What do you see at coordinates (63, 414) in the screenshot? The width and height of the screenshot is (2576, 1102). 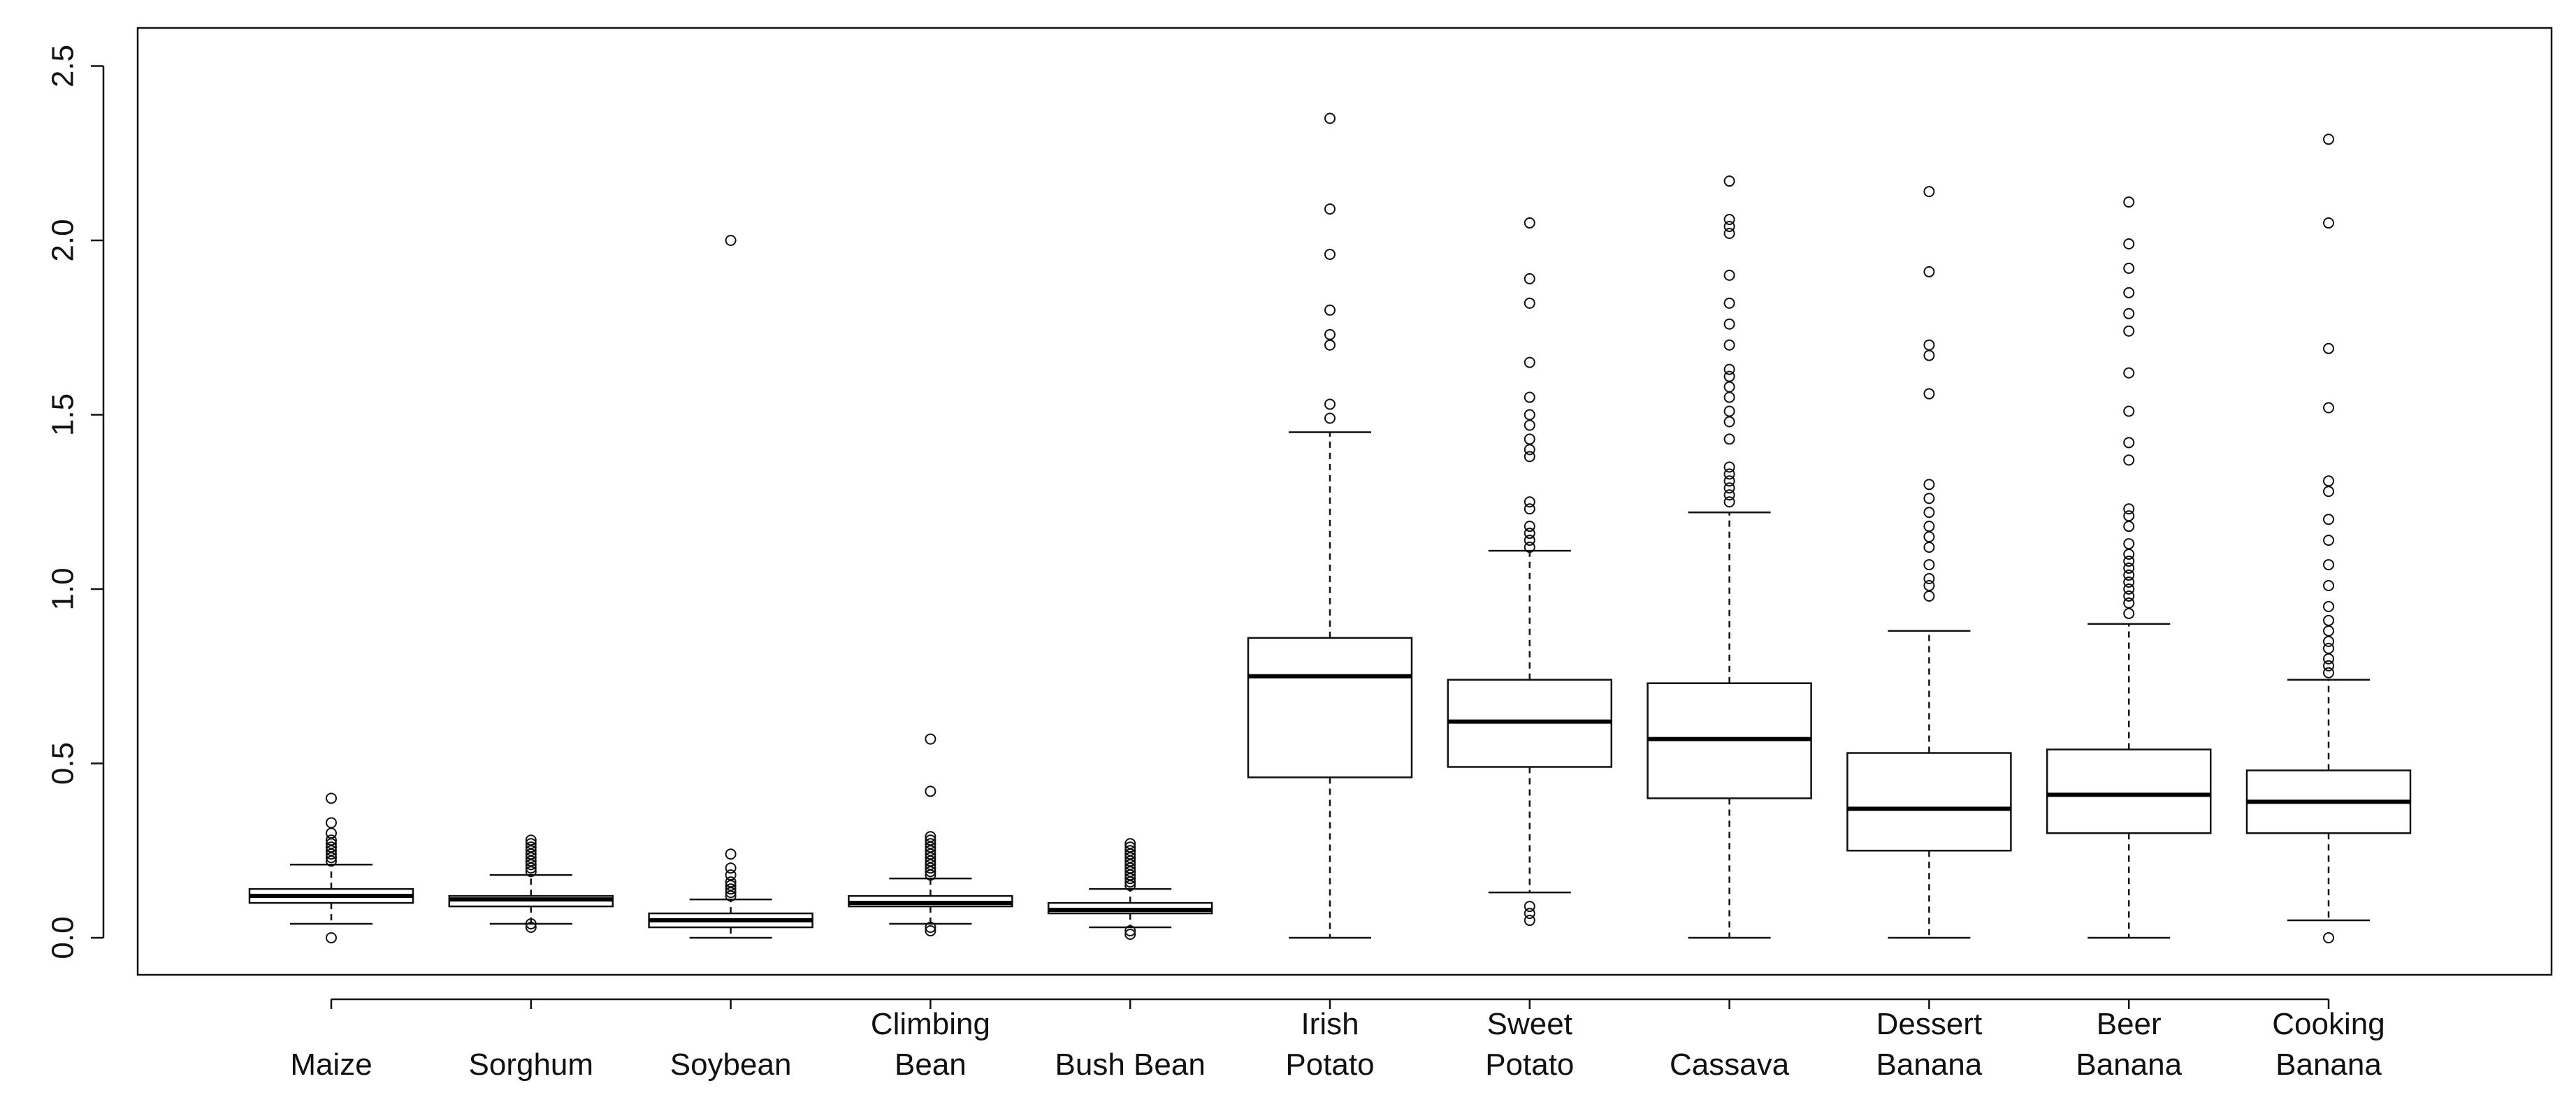 I see `y-tick-label: 1.5` at bounding box center [63, 414].